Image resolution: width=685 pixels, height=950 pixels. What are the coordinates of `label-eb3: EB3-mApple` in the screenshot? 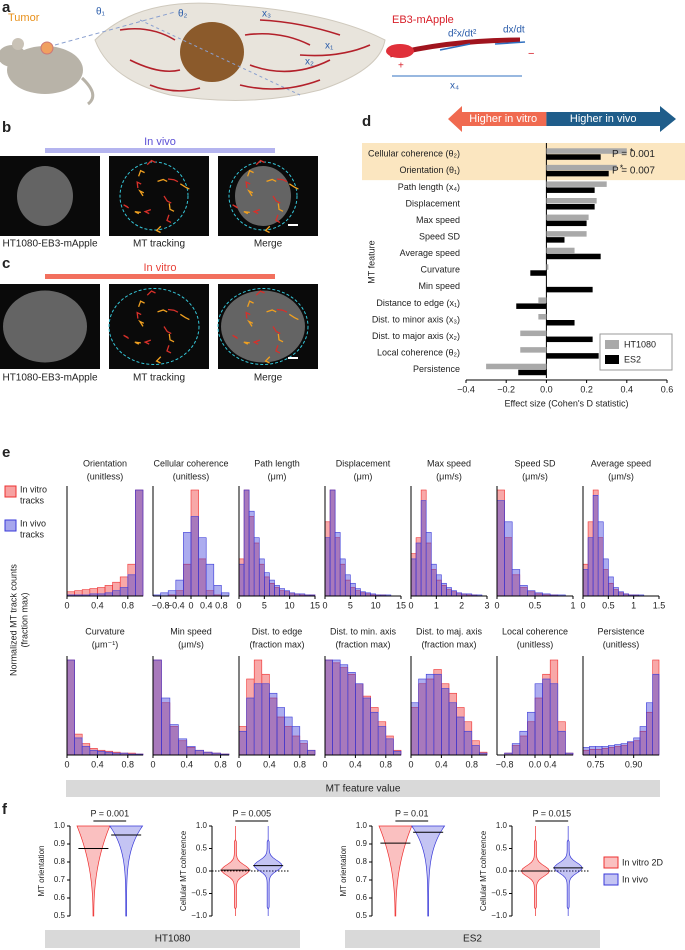 It's located at (423, 20).